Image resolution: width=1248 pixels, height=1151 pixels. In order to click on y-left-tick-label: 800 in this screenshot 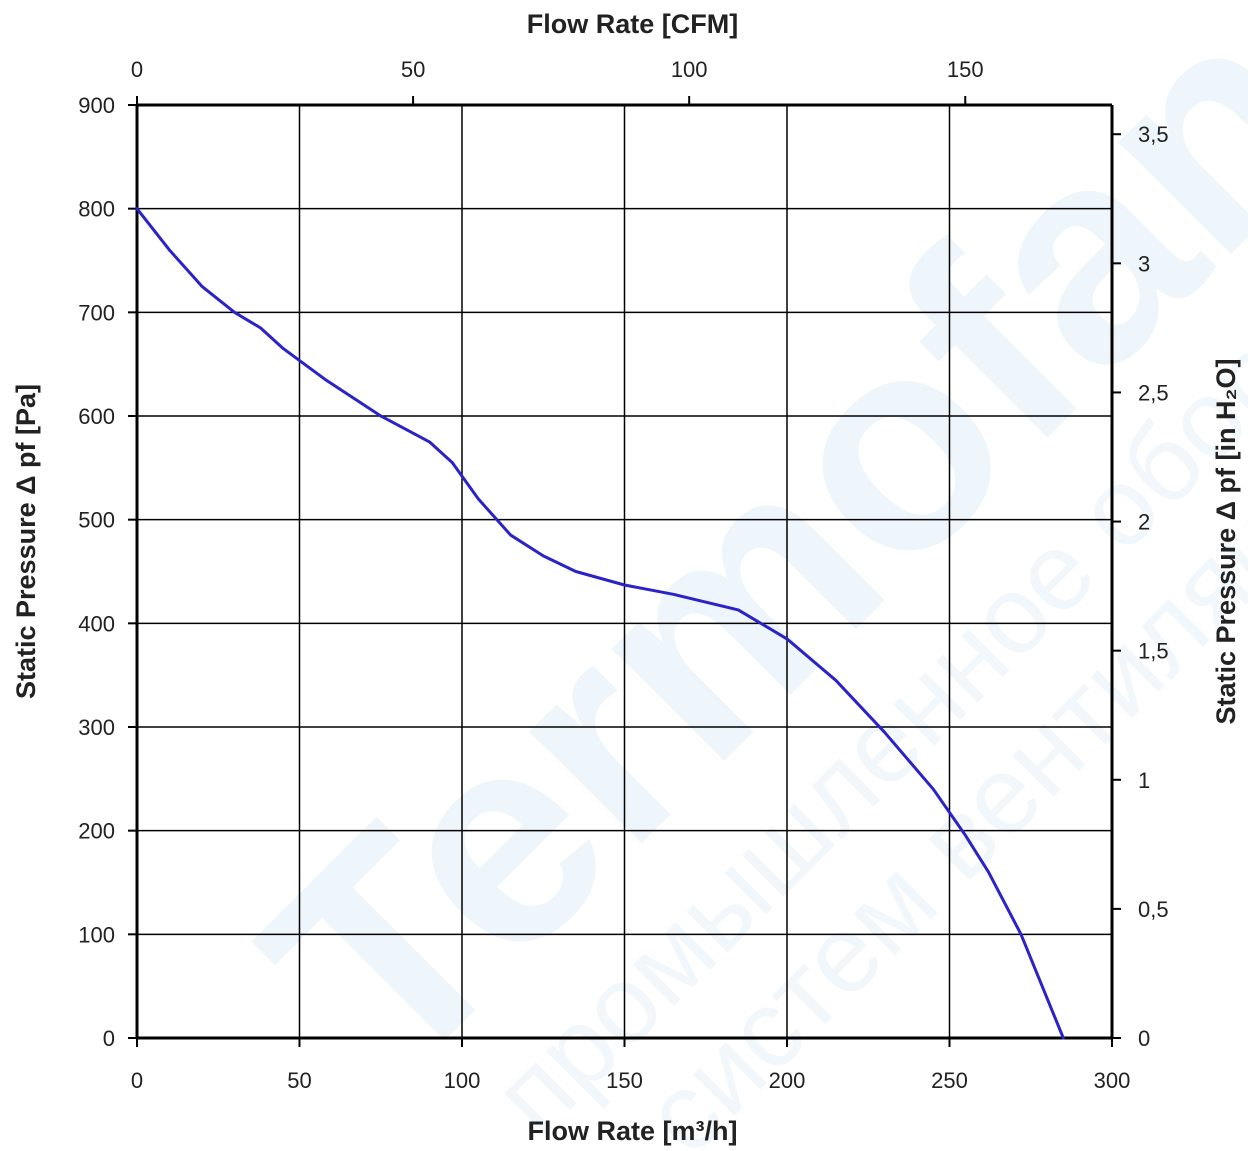, I will do `click(96, 209)`.